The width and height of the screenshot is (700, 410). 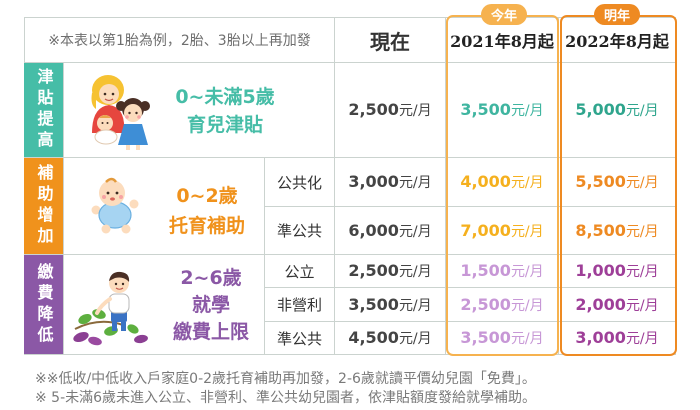 What do you see at coordinates (210, 332) in the screenshot?
I see `program-line: 繳費上限` at bounding box center [210, 332].